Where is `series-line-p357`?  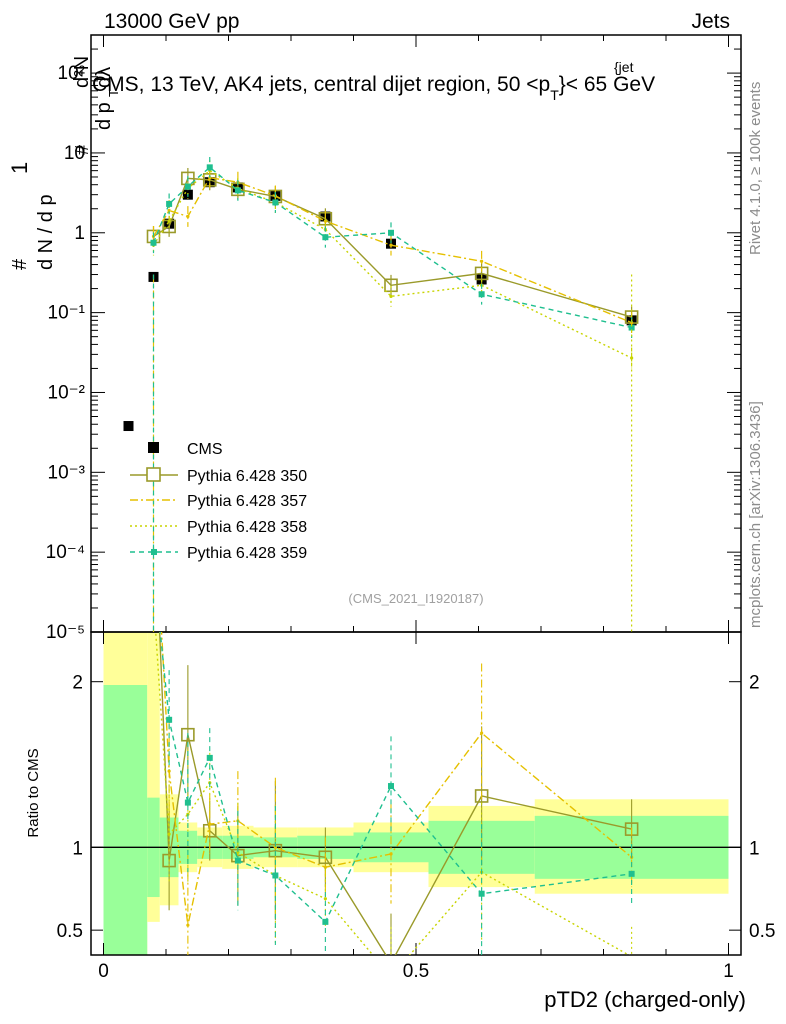
series-line-p357 is located at coordinates (392, 250).